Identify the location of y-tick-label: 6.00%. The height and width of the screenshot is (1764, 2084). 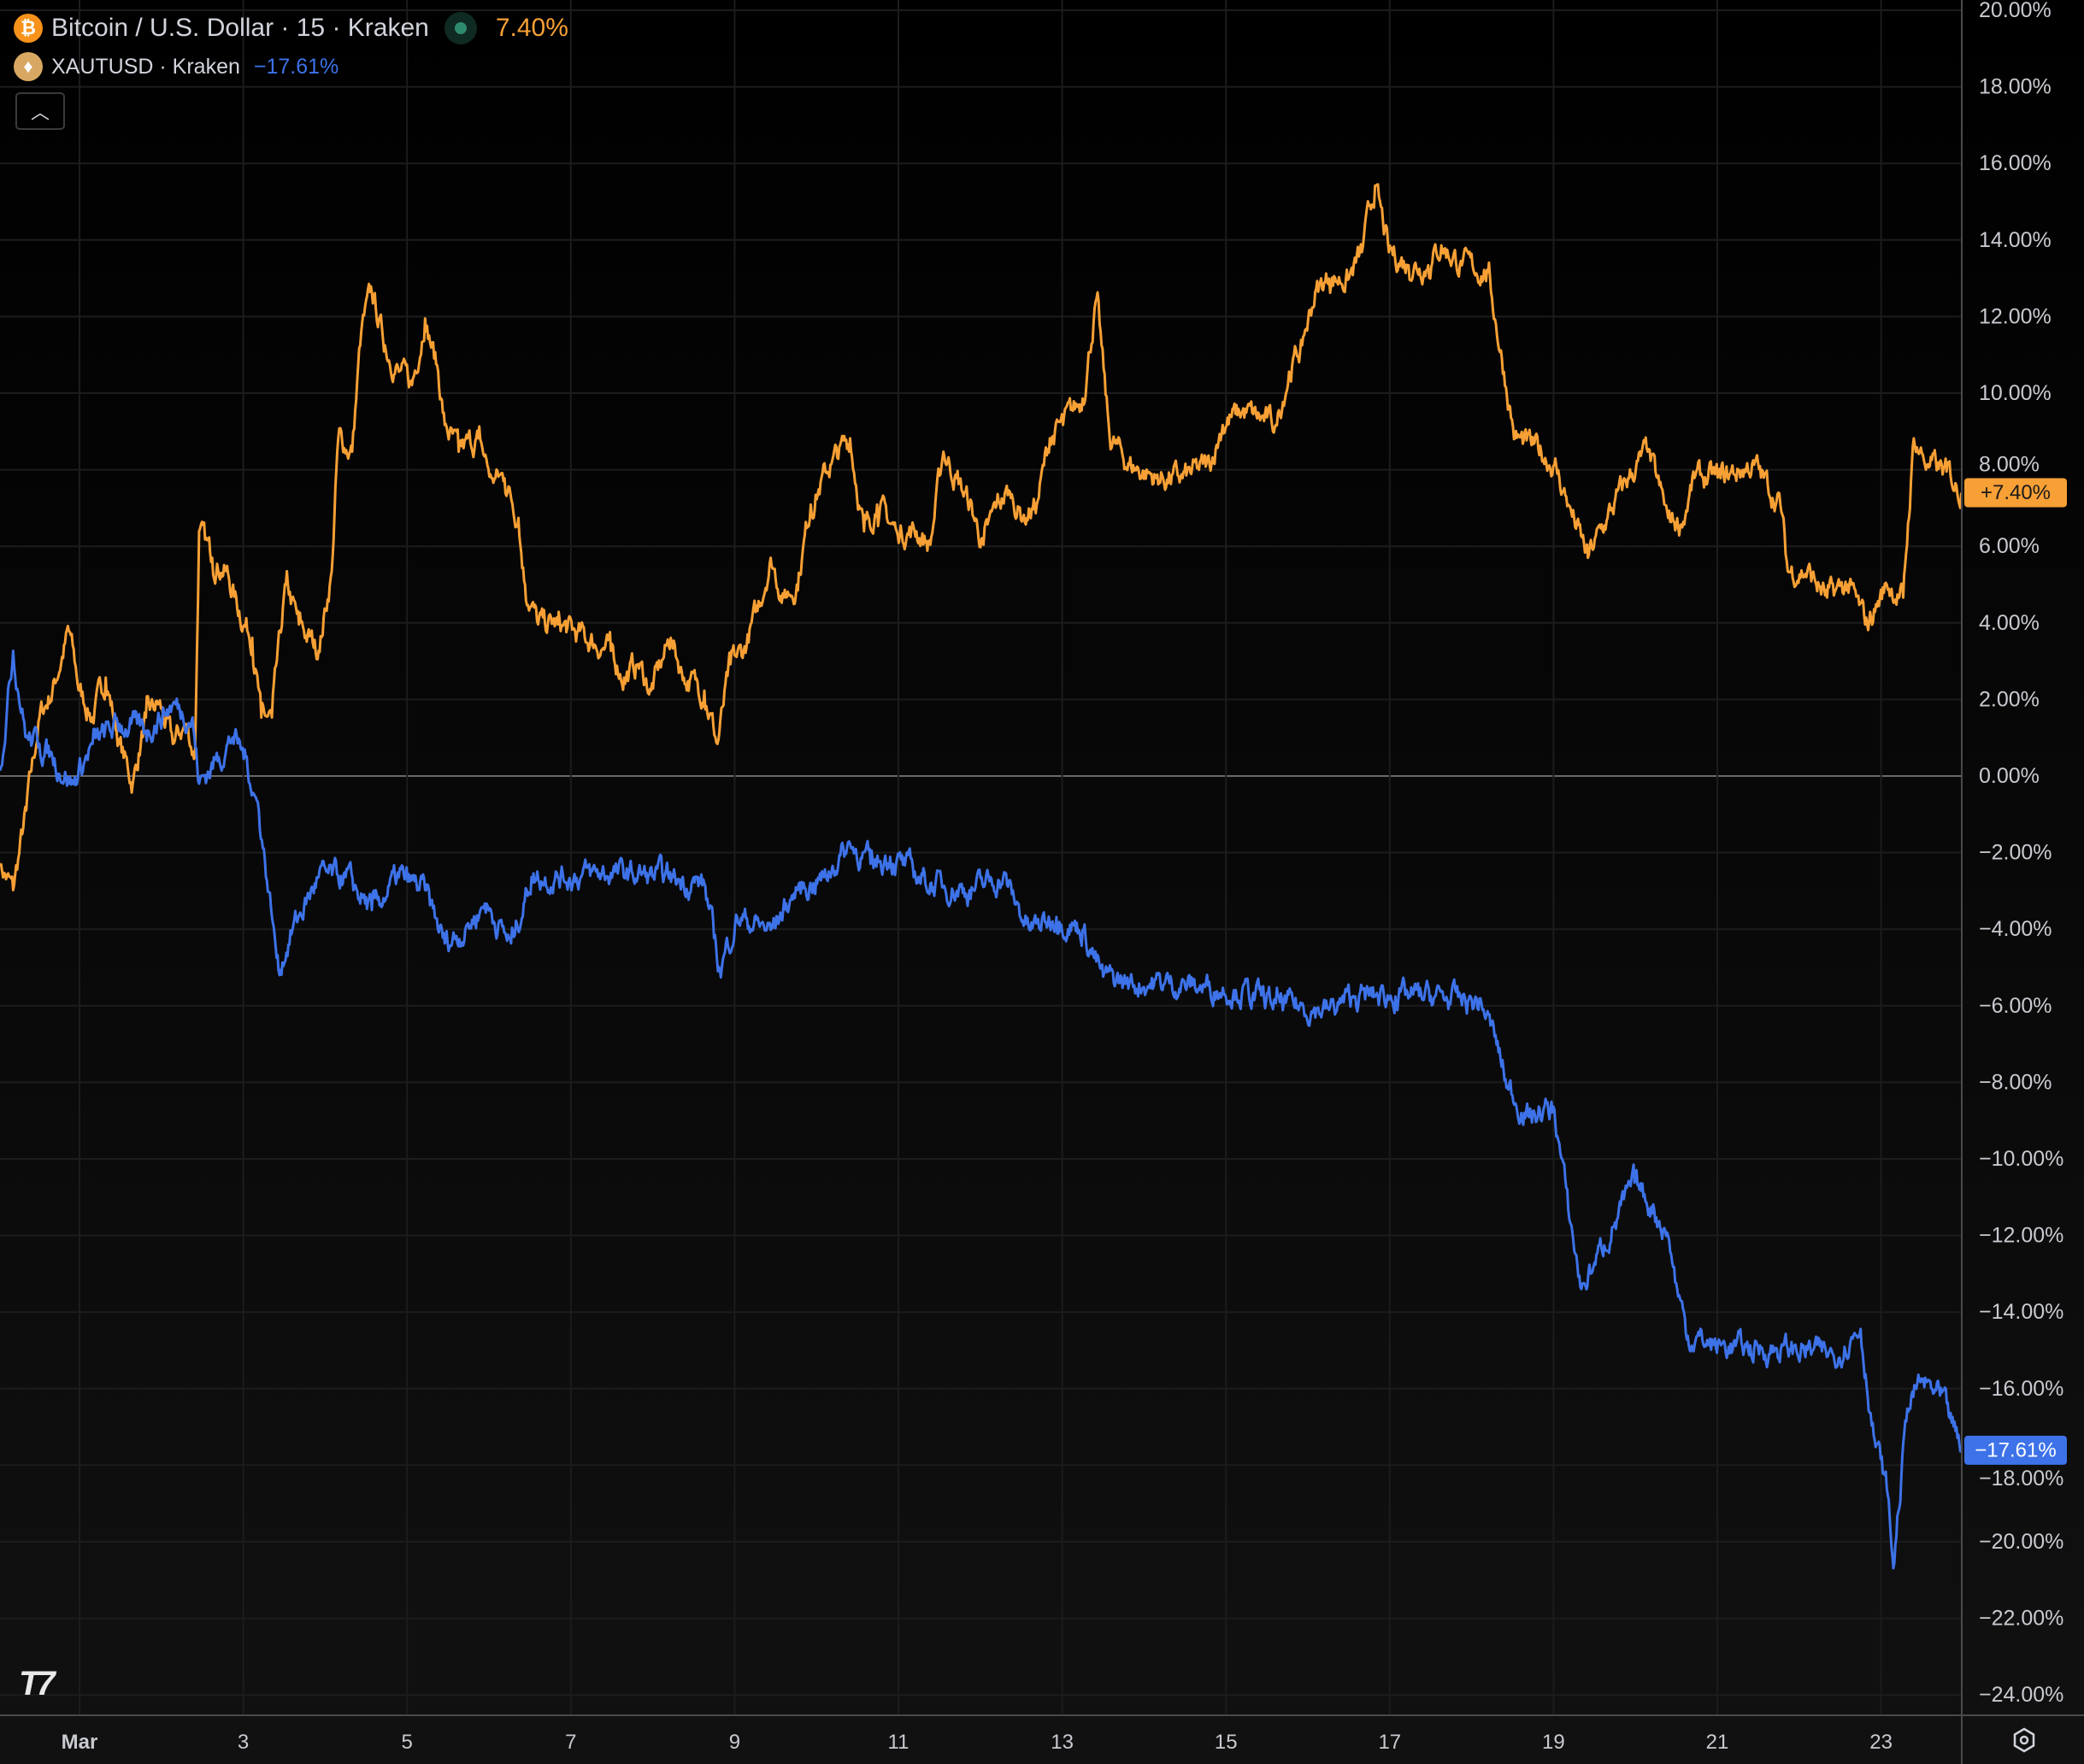
(2009, 546).